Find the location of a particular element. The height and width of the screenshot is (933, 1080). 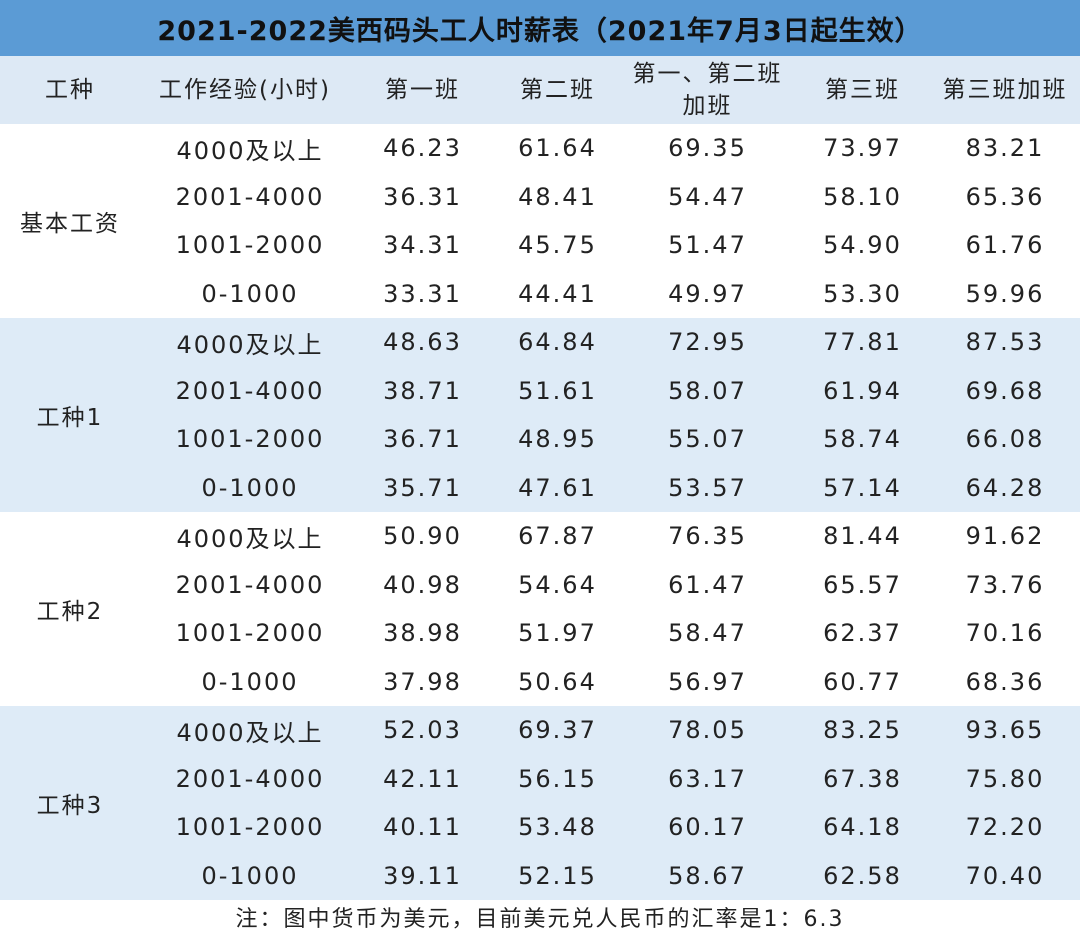

wage-cell: 62.37 is located at coordinates (862, 633).